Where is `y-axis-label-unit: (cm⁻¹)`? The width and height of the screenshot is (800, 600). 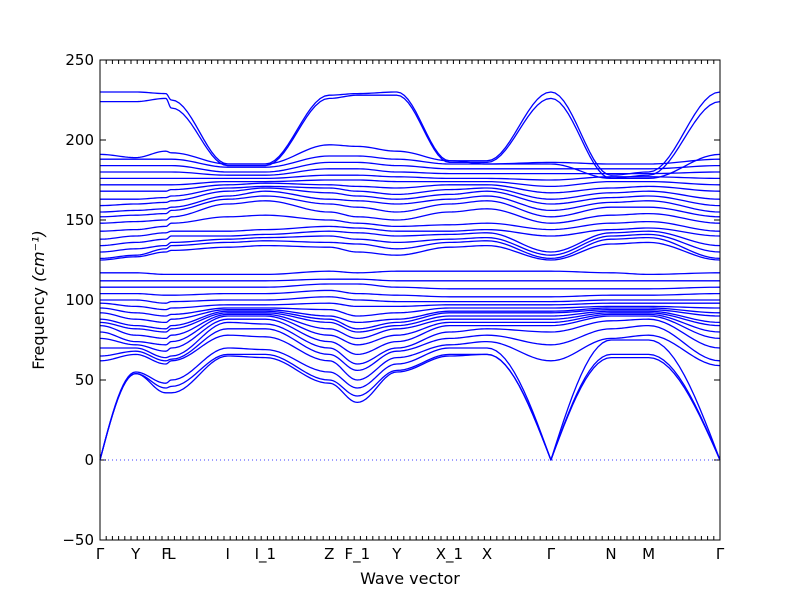
y-axis-label-unit: (cm⁻¹) is located at coordinates (38, 256).